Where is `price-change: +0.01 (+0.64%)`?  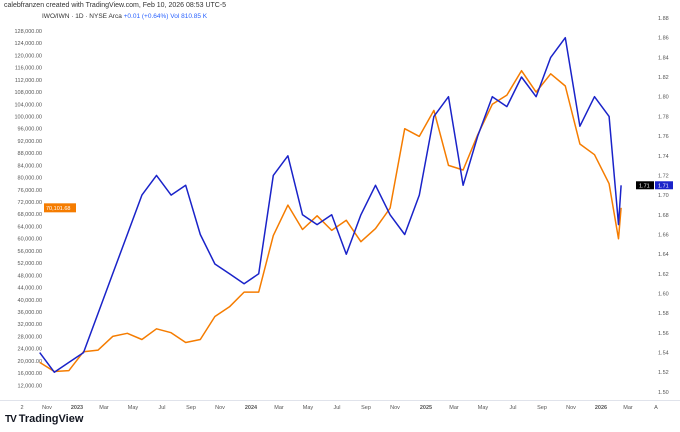 price-change: +0.01 (+0.64%) is located at coordinates (146, 16).